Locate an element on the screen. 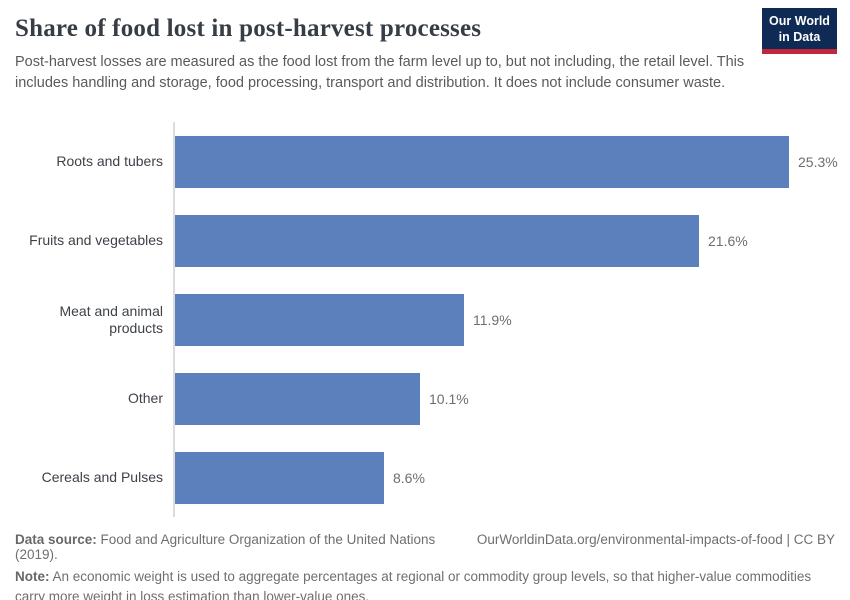 This screenshot has height=600, width=850. value-label: 11.9% is located at coordinates (492, 319).